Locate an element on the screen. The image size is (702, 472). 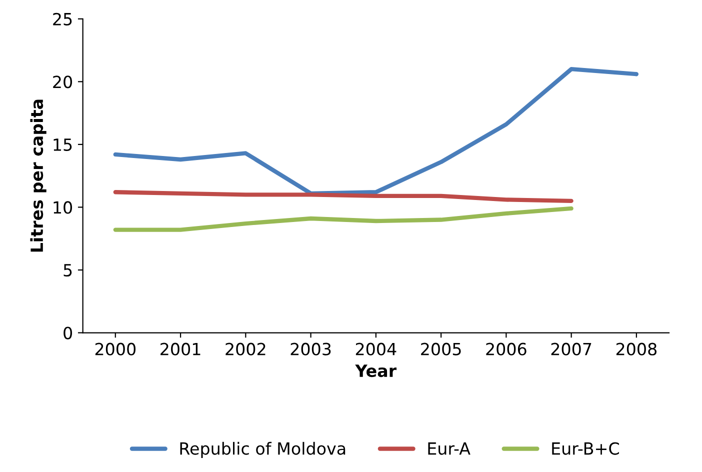
y-tick-label: 10 is located at coordinates (63, 207).